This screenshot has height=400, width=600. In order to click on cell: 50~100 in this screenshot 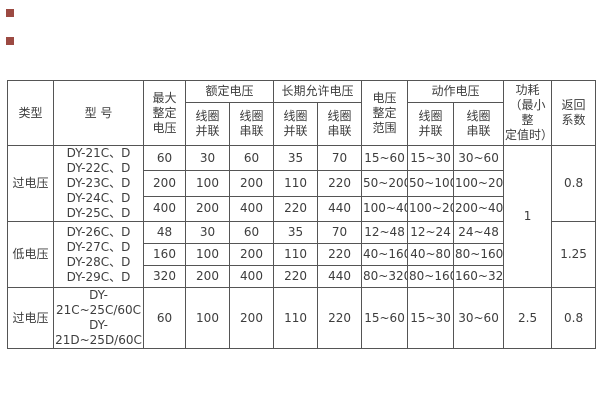, I will do `click(431, 183)`.